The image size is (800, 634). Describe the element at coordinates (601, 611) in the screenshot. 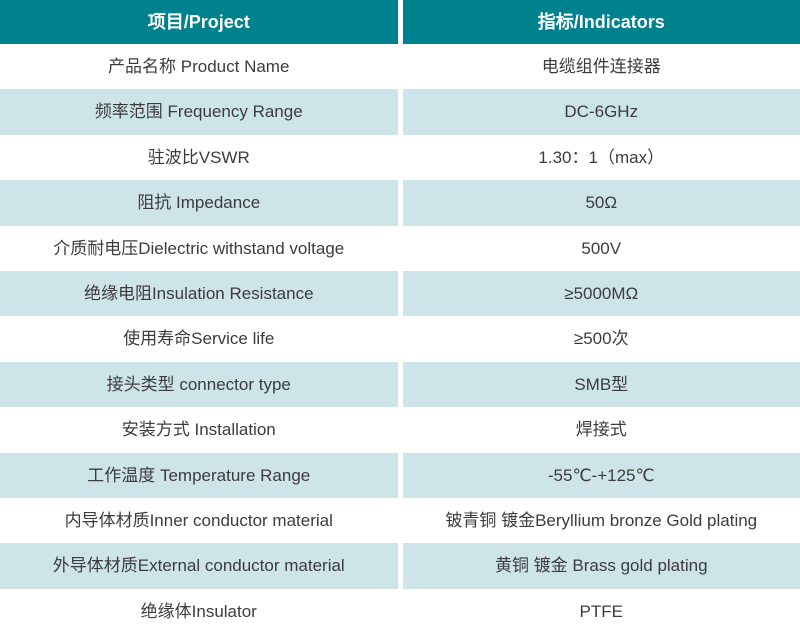

I see `indicator-cell: PTFE` at that location.